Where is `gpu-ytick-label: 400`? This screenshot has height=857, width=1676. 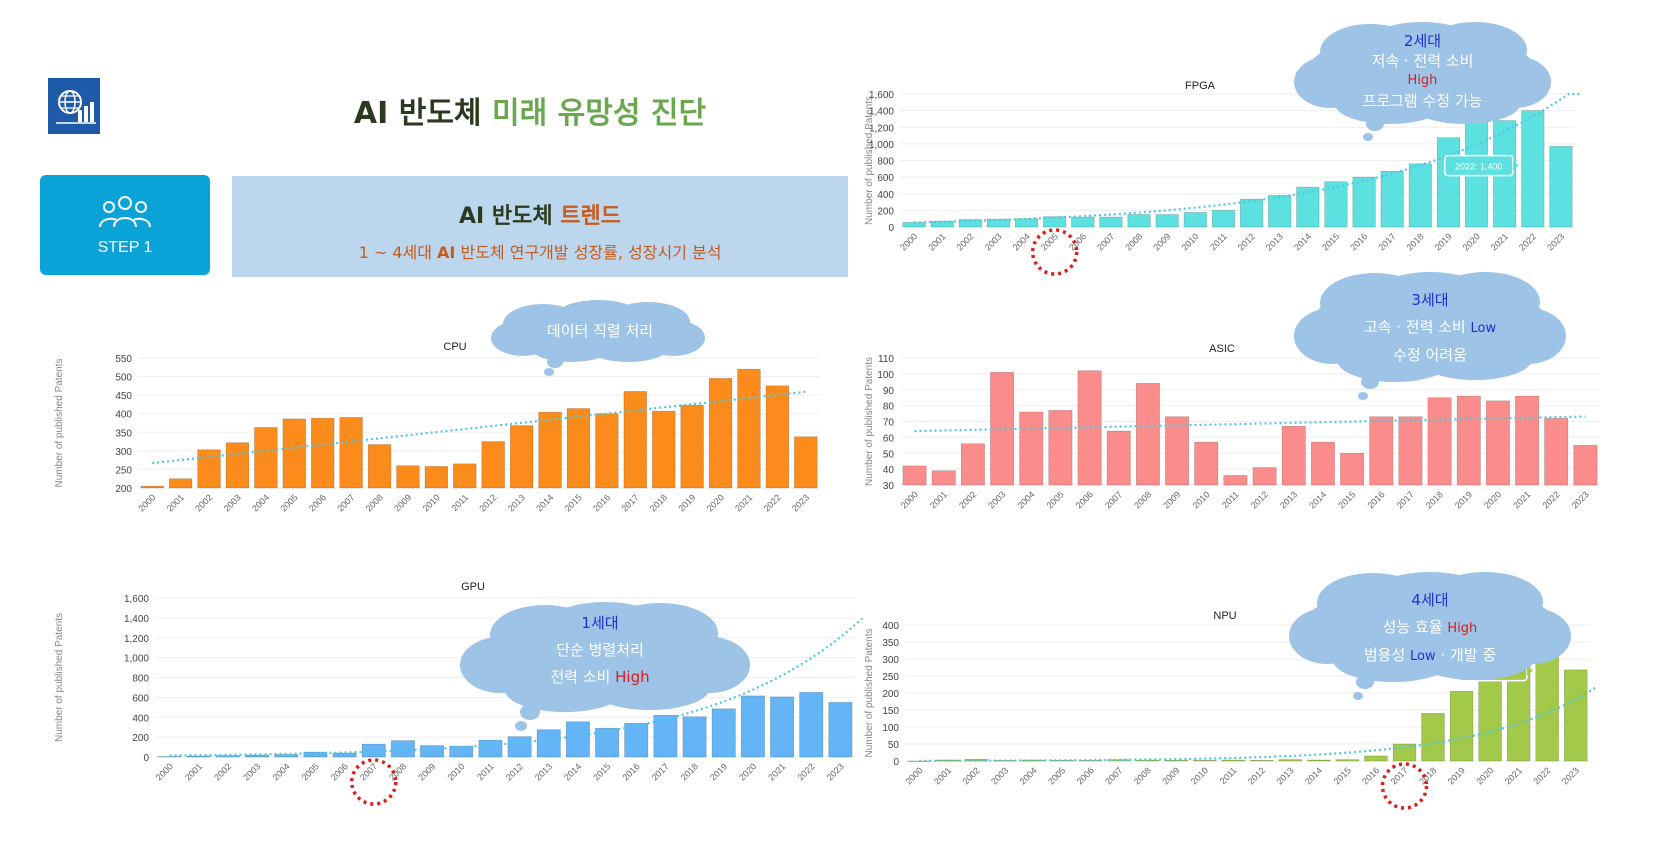 gpu-ytick-label: 400 is located at coordinates (140, 718).